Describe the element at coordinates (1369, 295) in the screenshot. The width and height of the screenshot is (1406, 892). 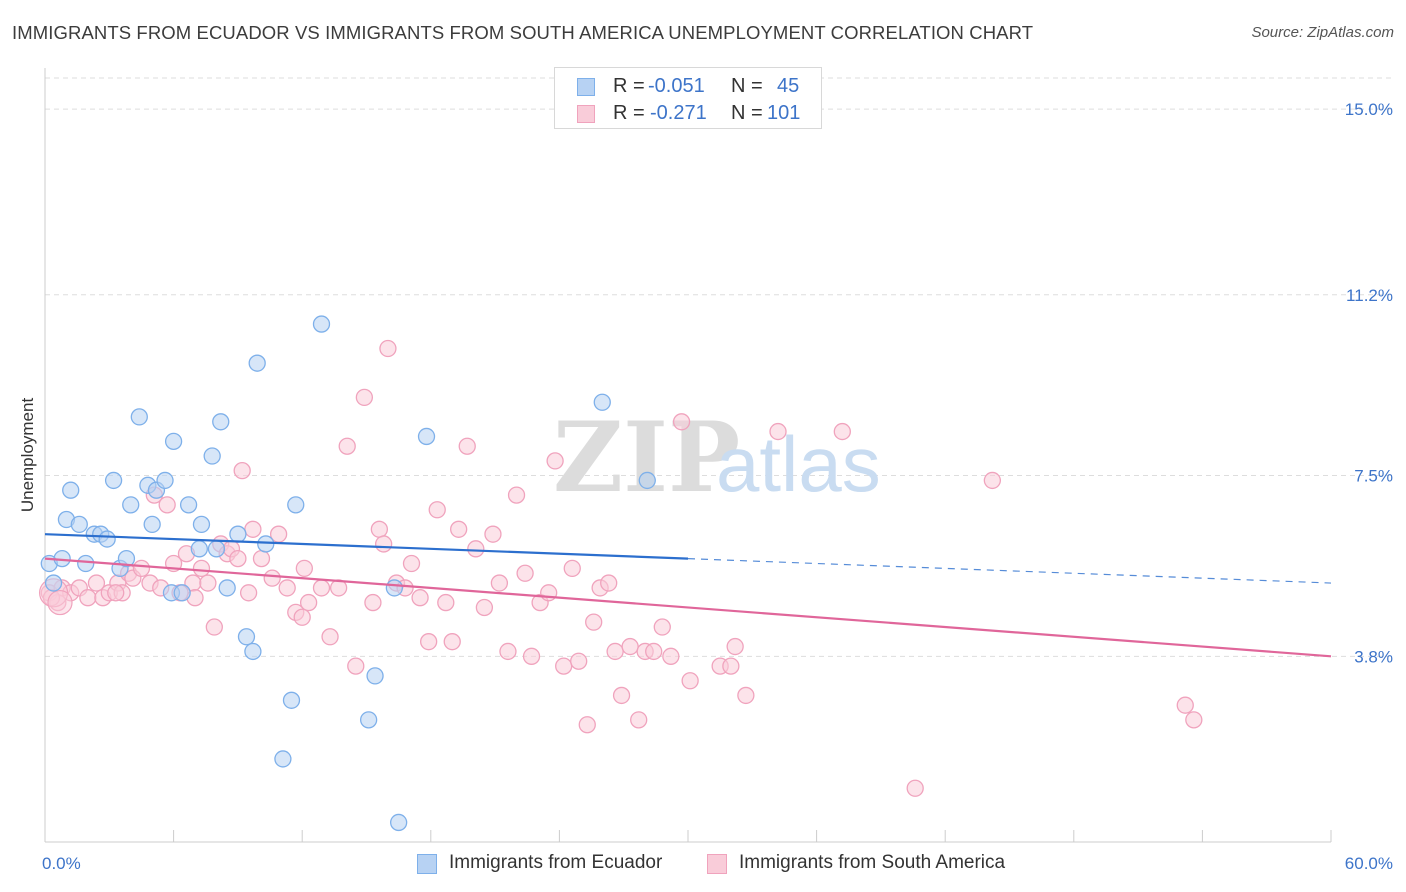
I see `y-tick-label: 11.2%` at that location.